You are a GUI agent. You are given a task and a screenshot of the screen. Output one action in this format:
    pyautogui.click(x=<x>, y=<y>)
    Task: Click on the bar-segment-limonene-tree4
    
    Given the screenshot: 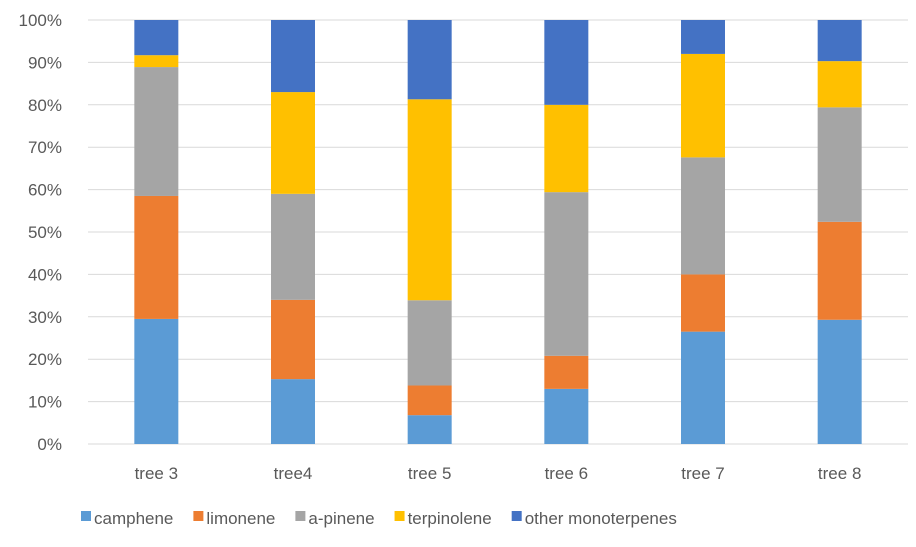 What is the action you would take?
    pyautogui.click(x=293, y=339)
    